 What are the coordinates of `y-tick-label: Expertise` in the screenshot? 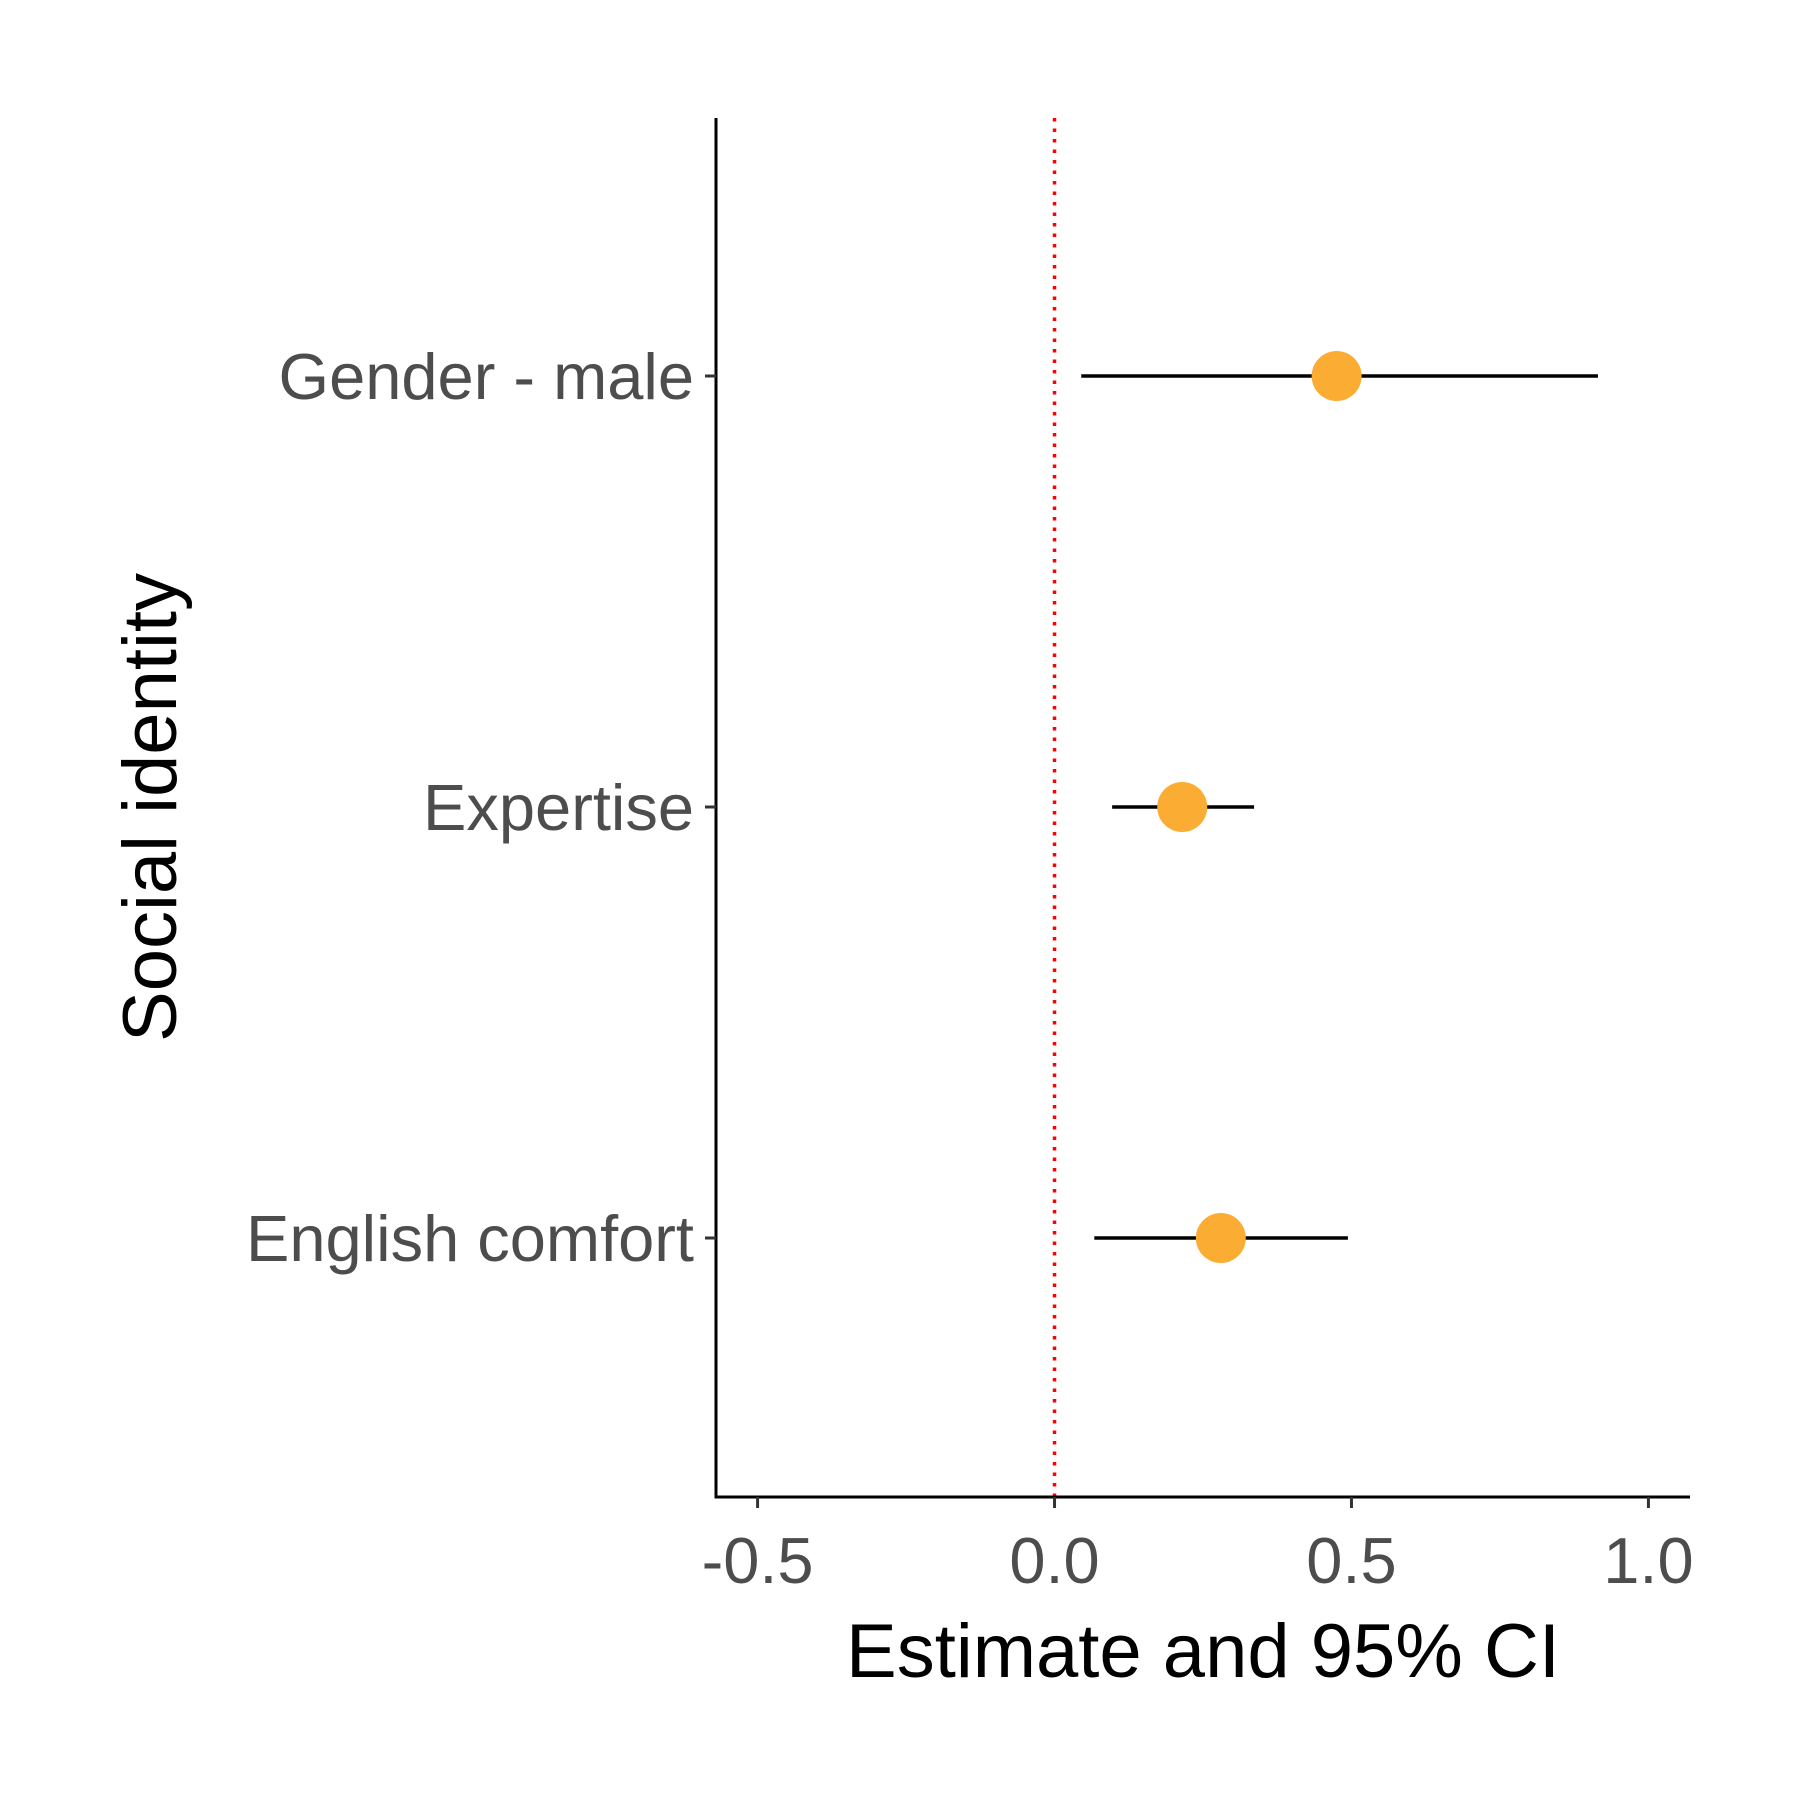 It's located at (558, 807).